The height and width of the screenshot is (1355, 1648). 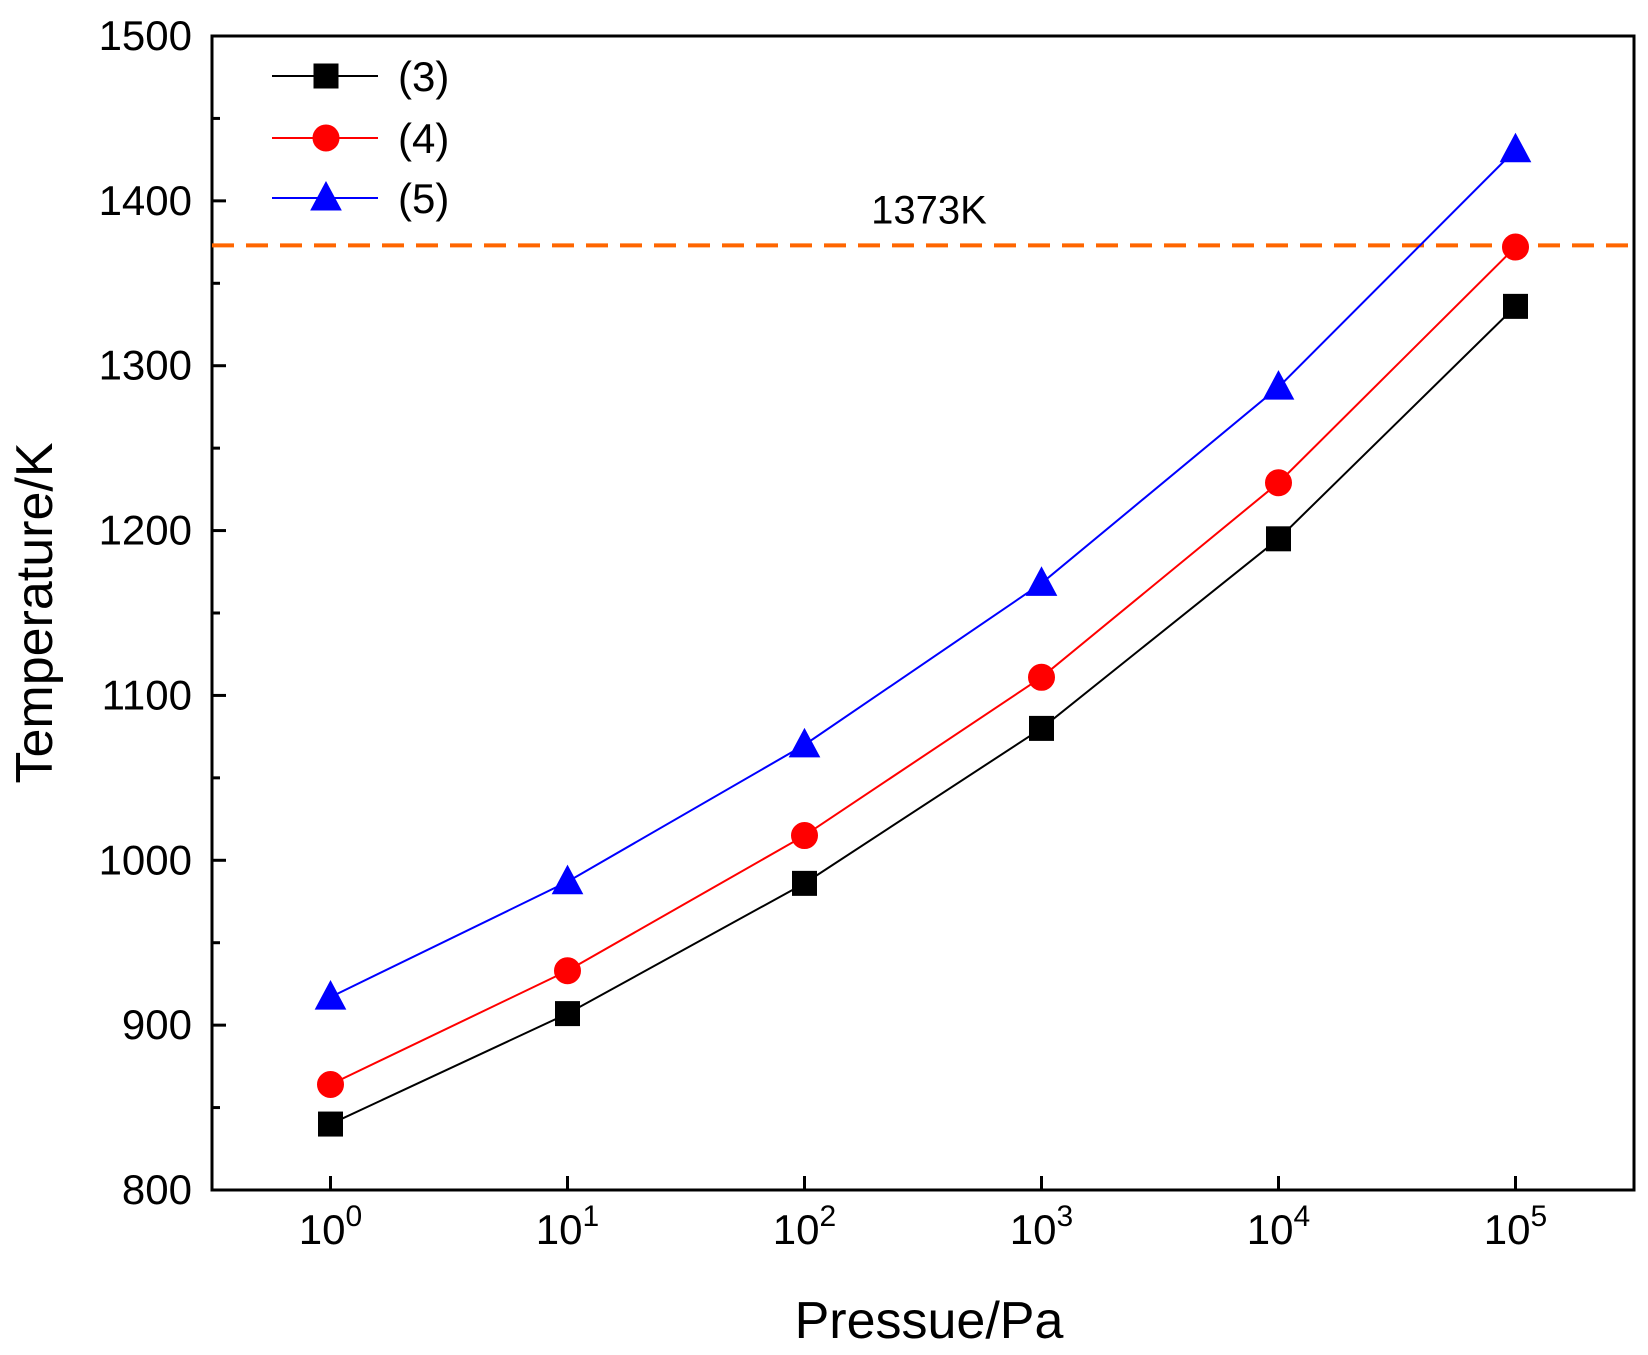 What do you see at coordinates (929, 1321) in the screenshot?
I see `x-axis-label: Pressue/Pa` at bounding box center [929, 1321].